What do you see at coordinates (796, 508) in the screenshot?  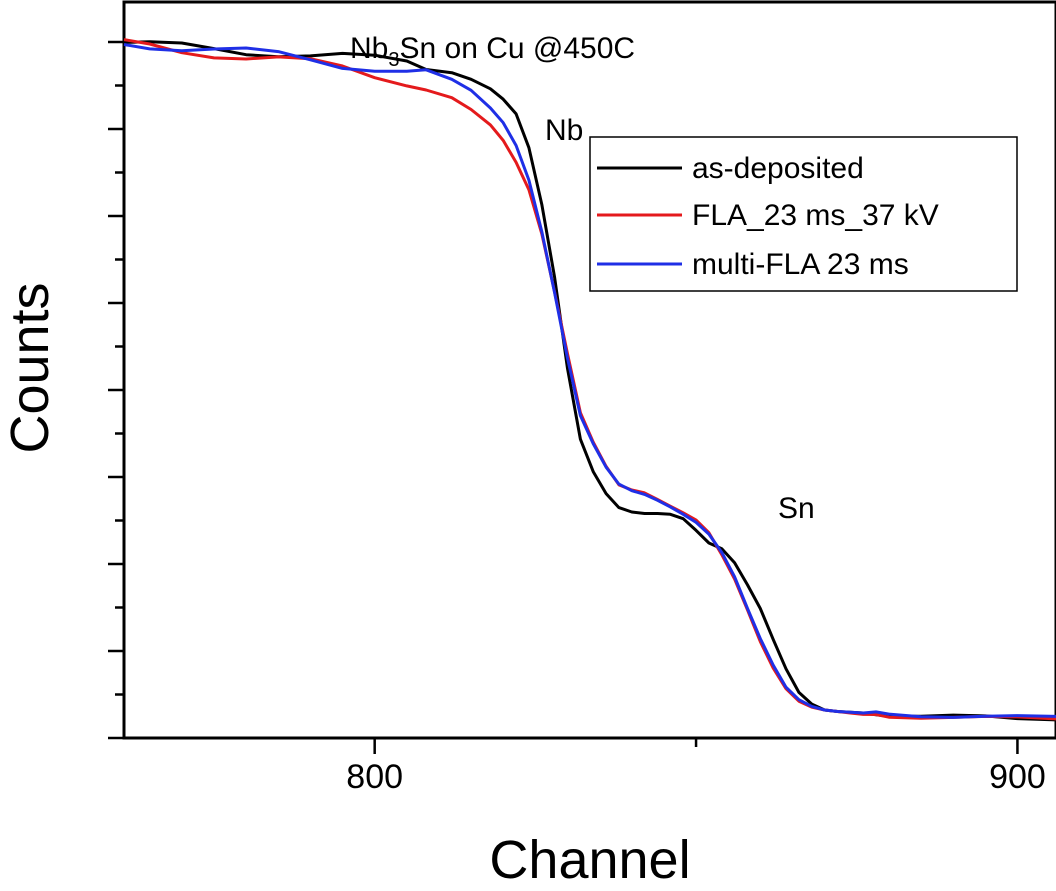 I see `annotation-sn: Sn` at bounding box center [796, 508].